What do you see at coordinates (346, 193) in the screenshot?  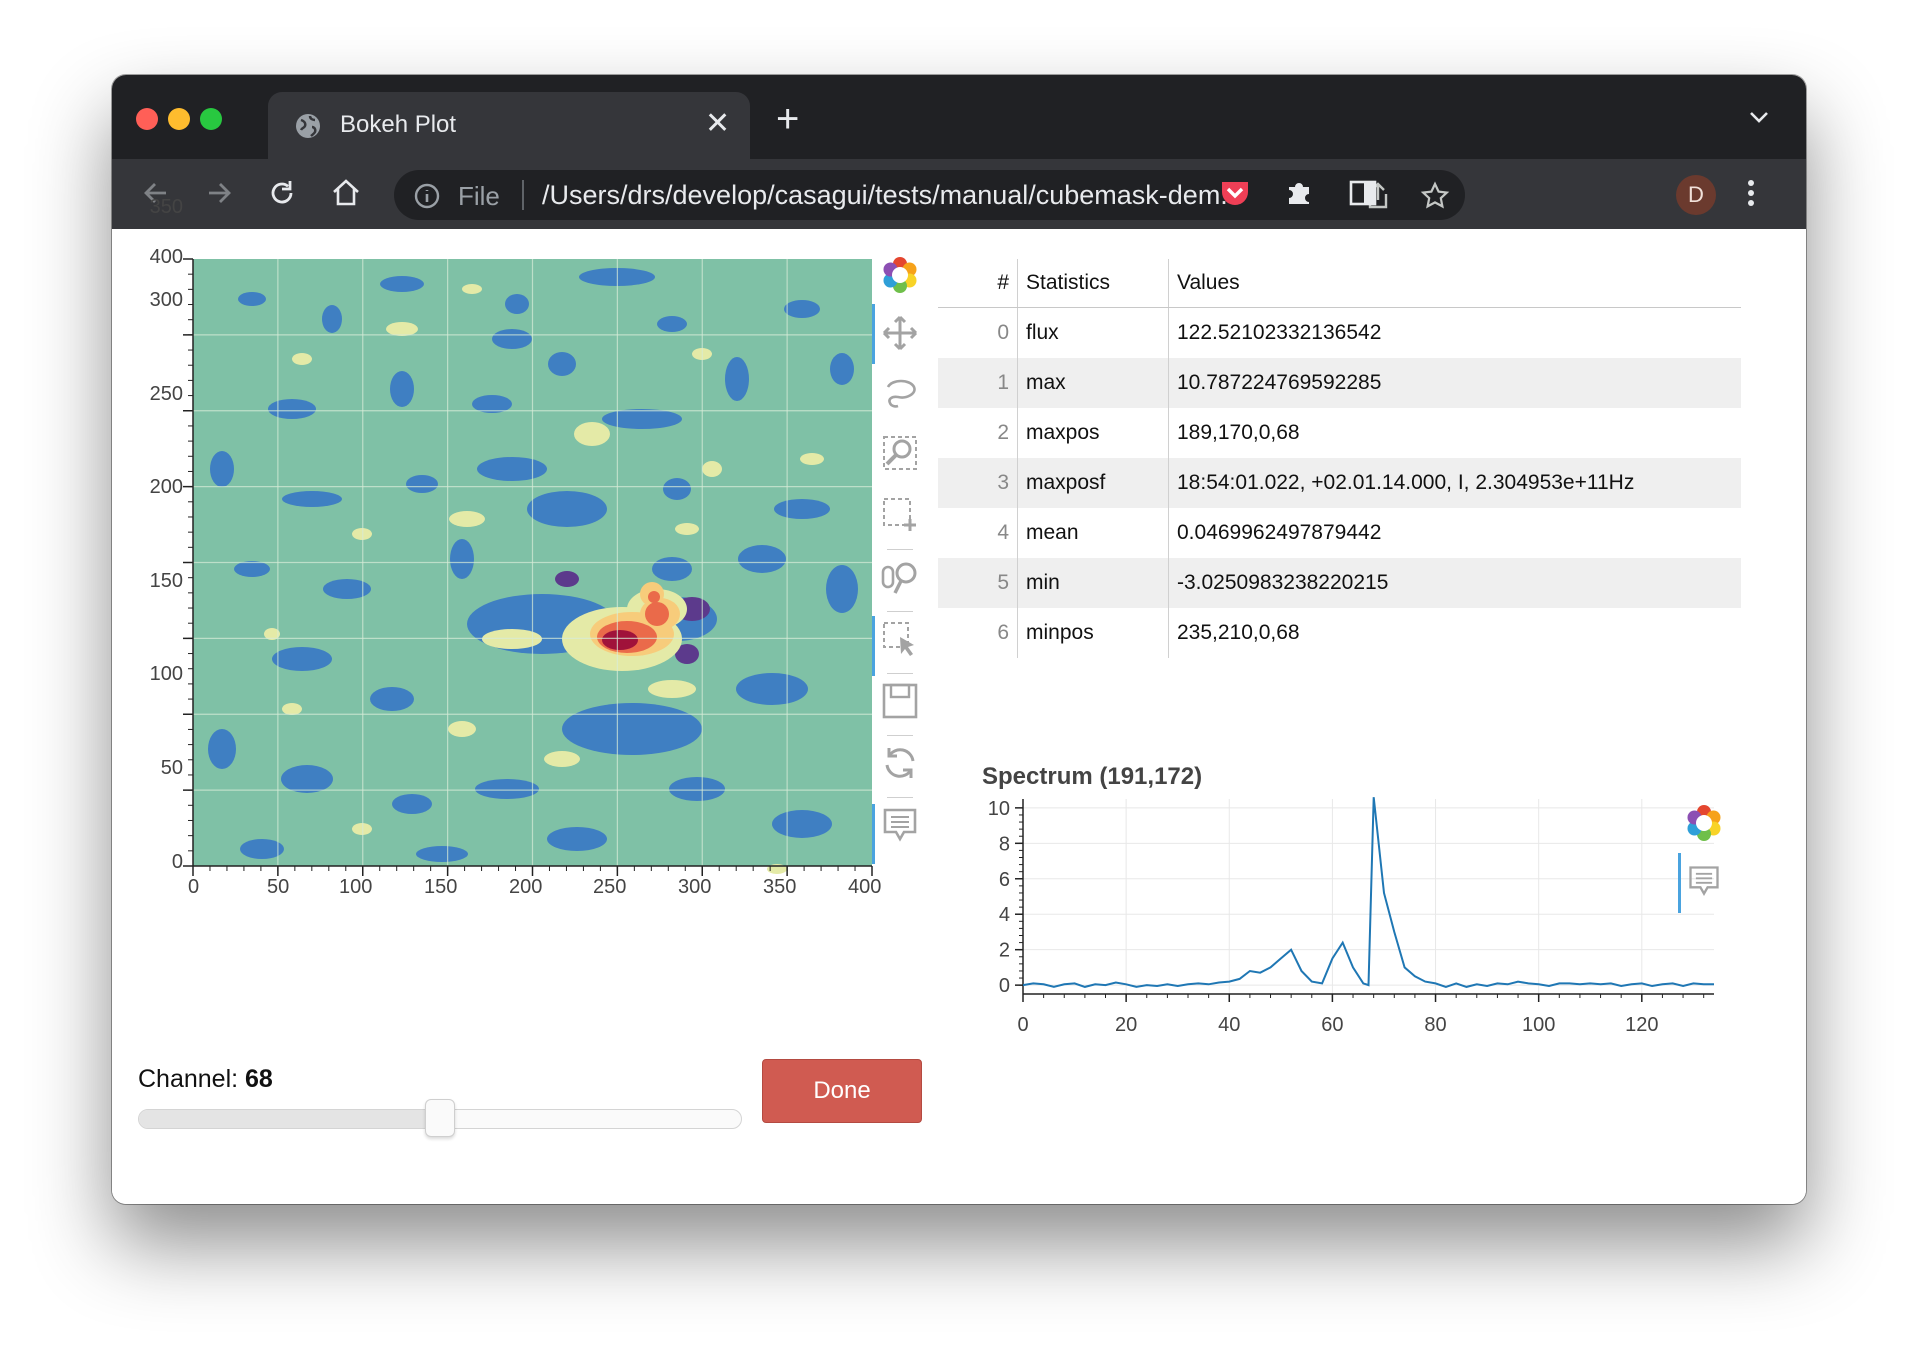 I see `home-icon` at bounding box center [346, 193].